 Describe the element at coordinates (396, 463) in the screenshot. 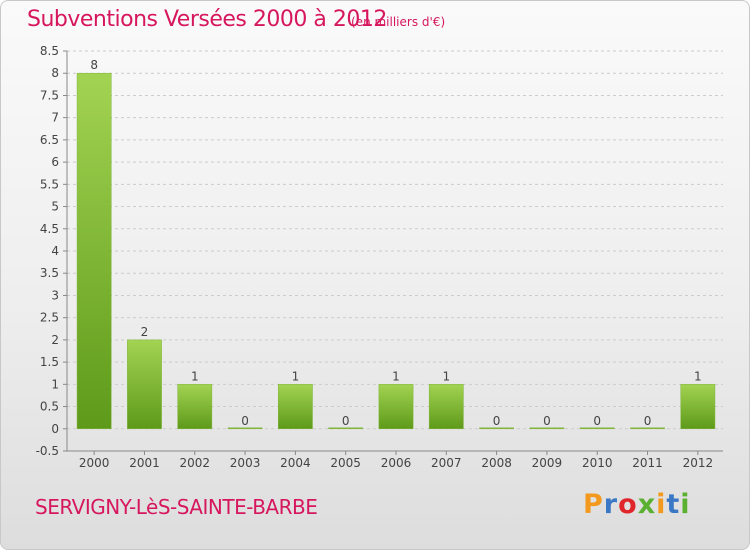

I see `x-tick-label-2006: 2006` at that location.